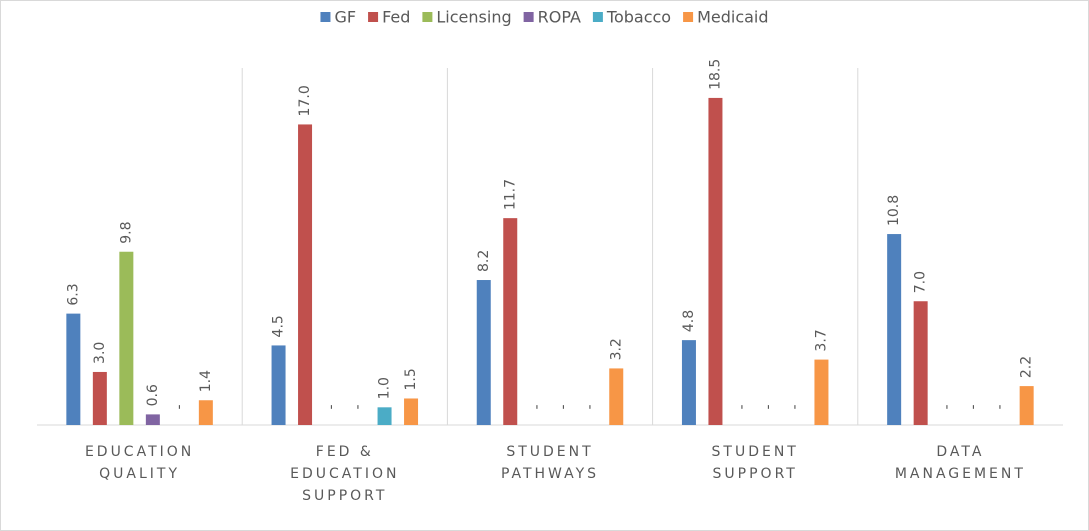 This screenshot has width=1089, height=531. What do you see at coordinates (821, 340) in the screenshot?
I see `data-label: 3.7` at bounding box center [821, 340].